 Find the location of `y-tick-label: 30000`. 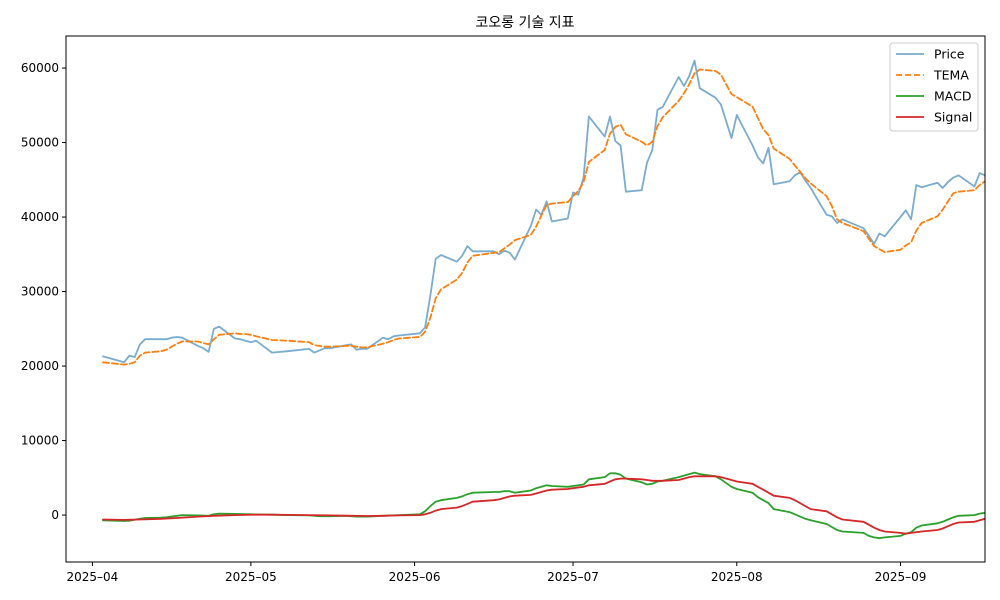

y-tick-label: 30000 is located at coordinates (40, 292).